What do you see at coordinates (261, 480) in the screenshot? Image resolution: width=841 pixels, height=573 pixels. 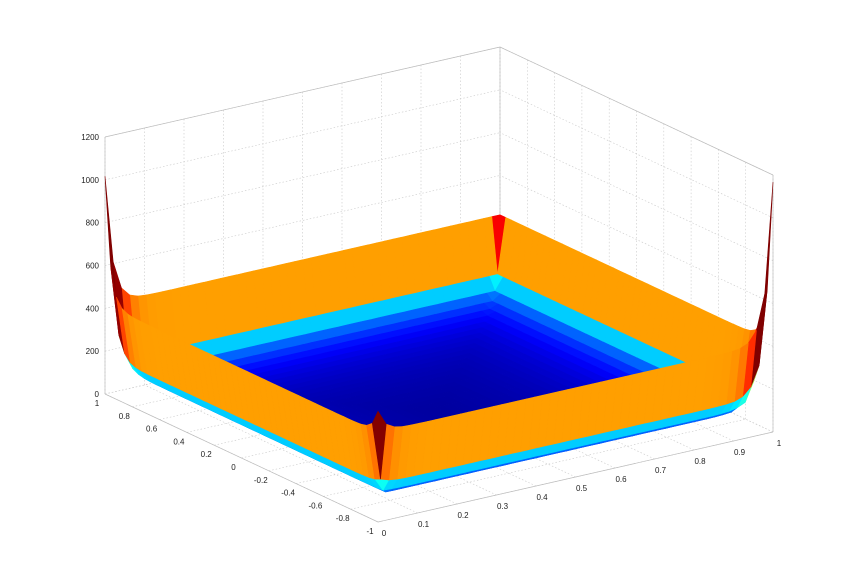 I see `x-tick-label: -0.2` at bounding box center [261, 480].